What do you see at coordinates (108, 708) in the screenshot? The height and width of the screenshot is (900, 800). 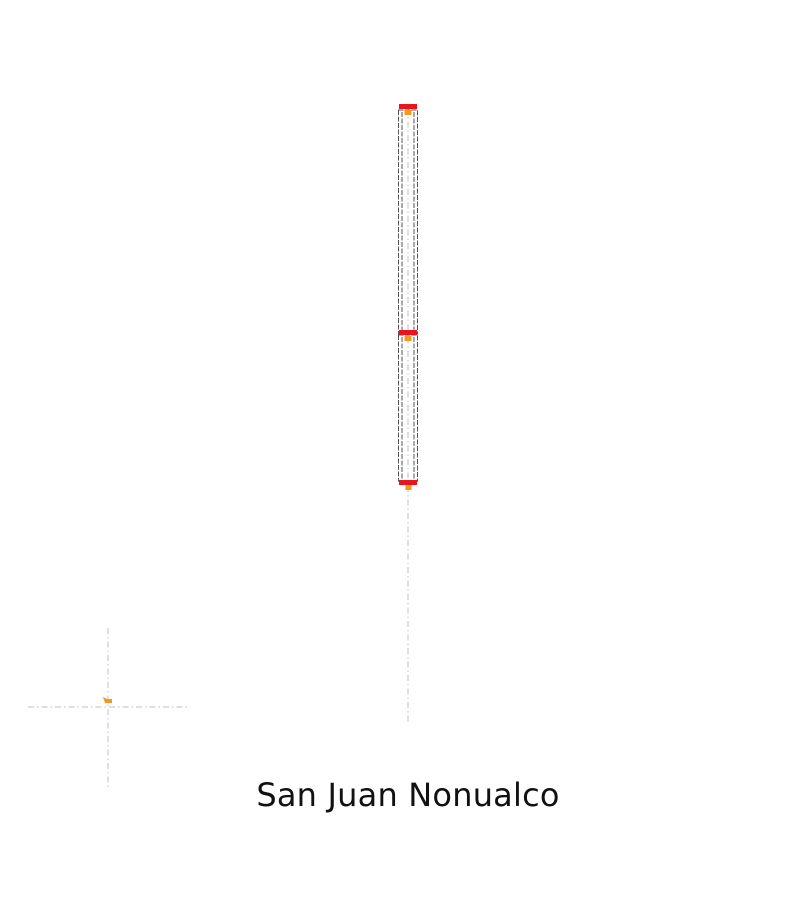 I see `reference-crosshair` at bounding box center [108, 708].